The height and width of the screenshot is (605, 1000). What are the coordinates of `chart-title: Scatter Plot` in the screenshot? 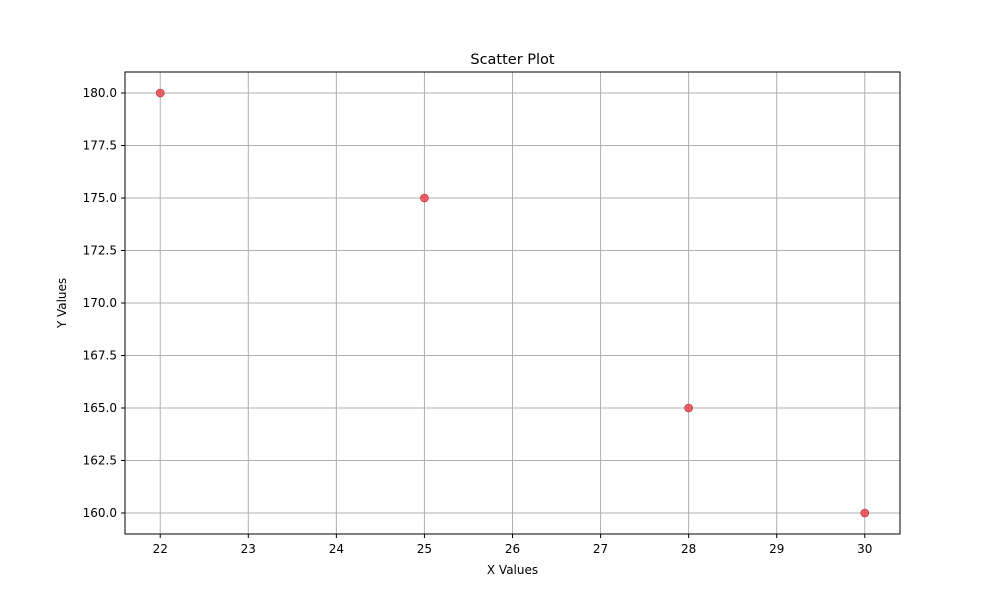 It's located at (512, 60).